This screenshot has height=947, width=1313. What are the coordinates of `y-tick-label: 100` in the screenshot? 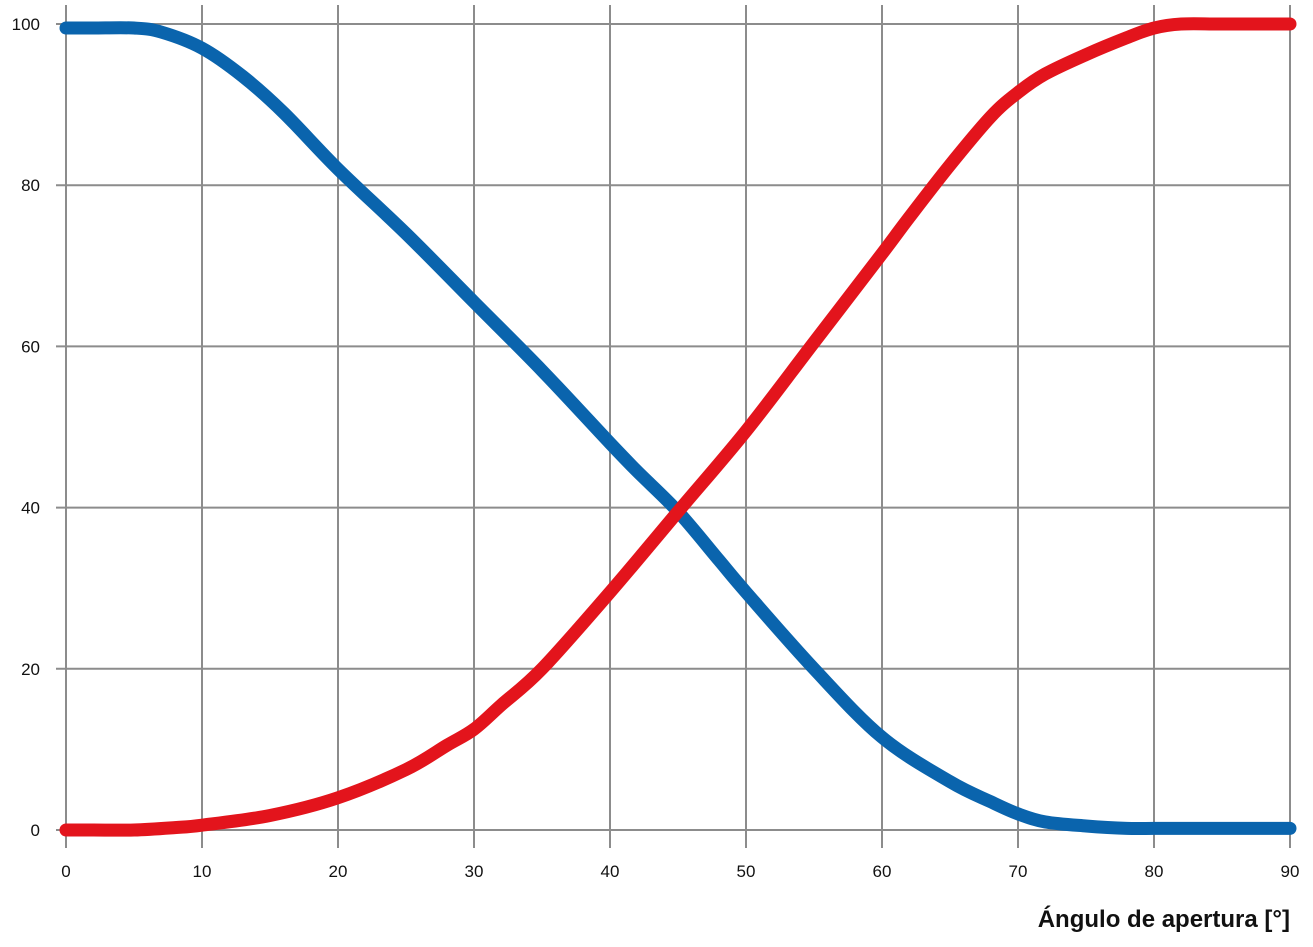 It's located at (26, 24).